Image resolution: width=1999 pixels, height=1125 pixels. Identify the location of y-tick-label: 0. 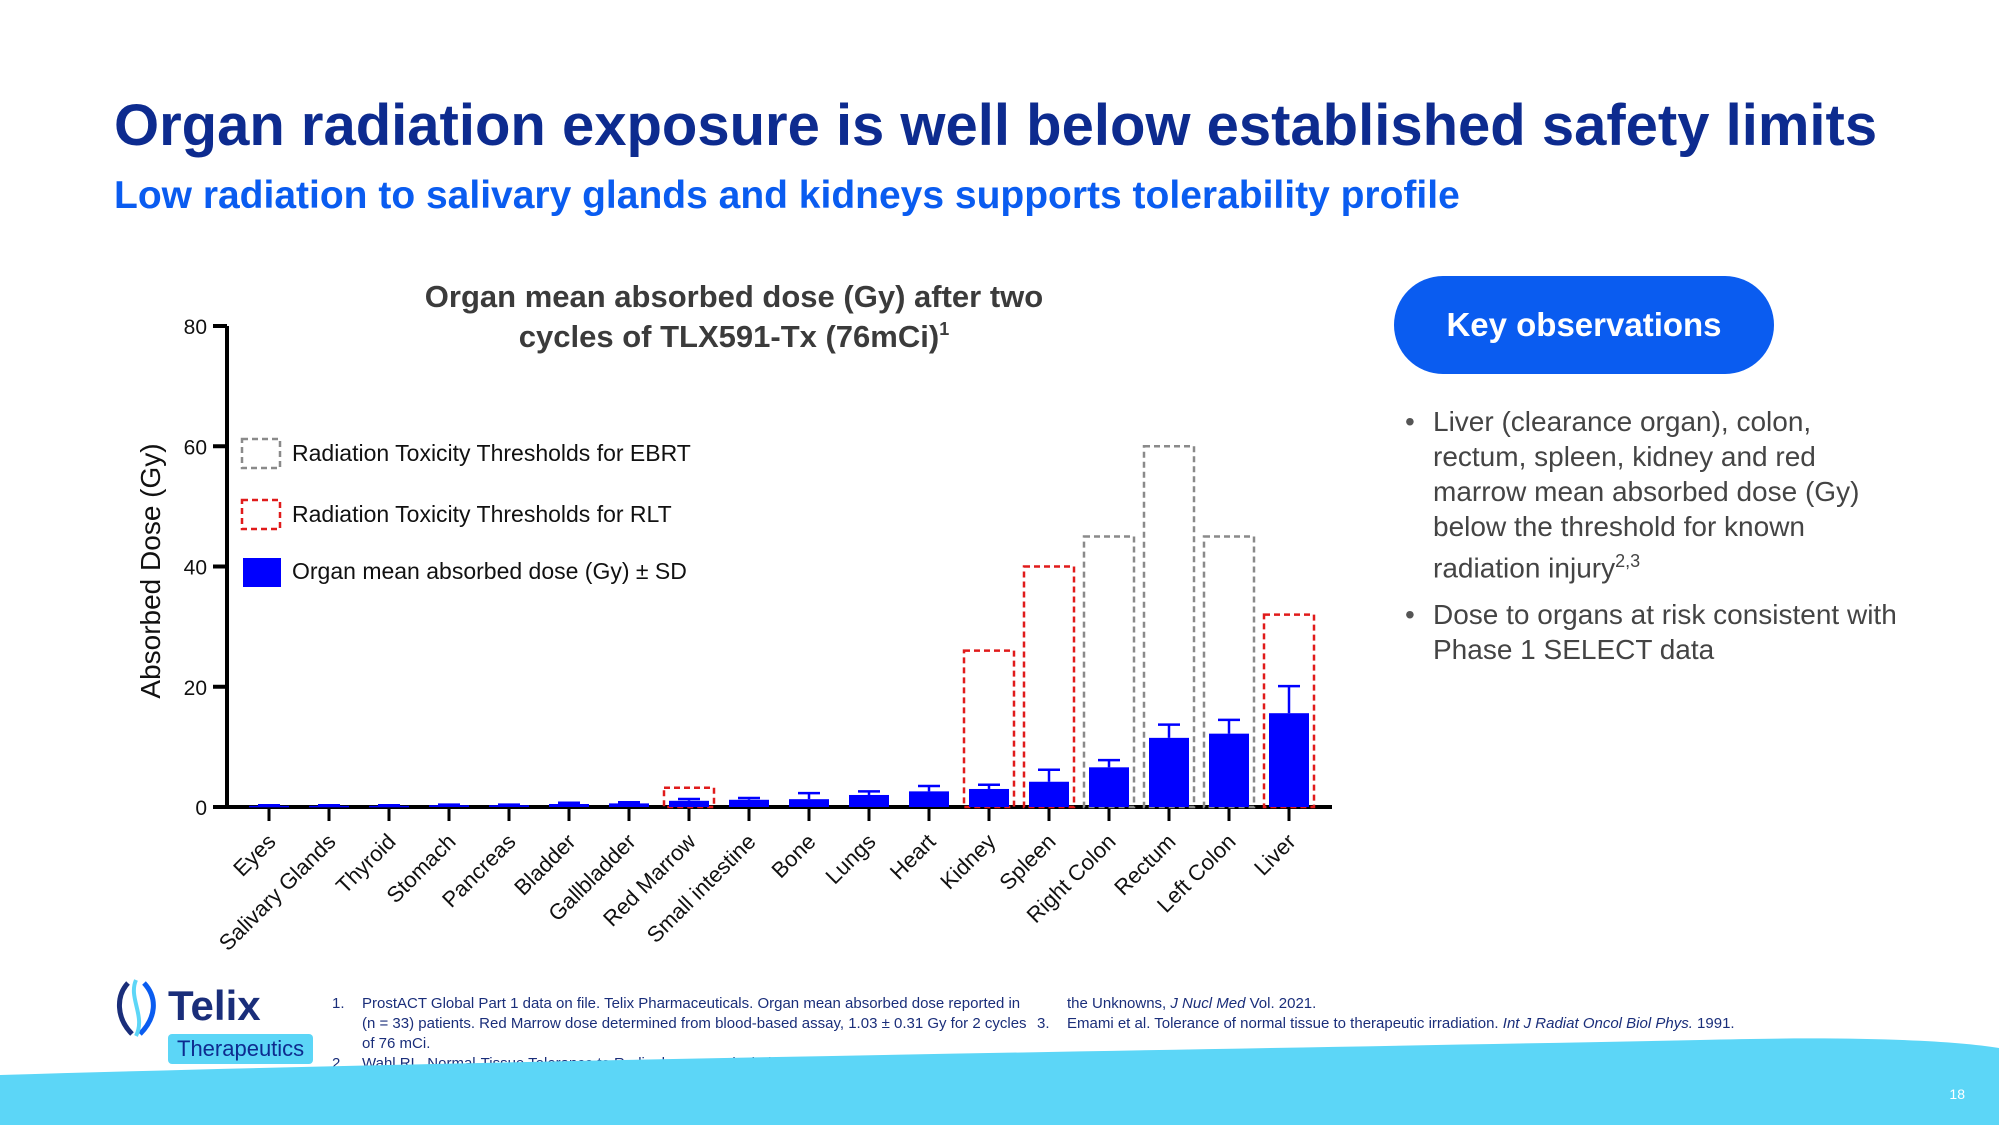
(201, 808).